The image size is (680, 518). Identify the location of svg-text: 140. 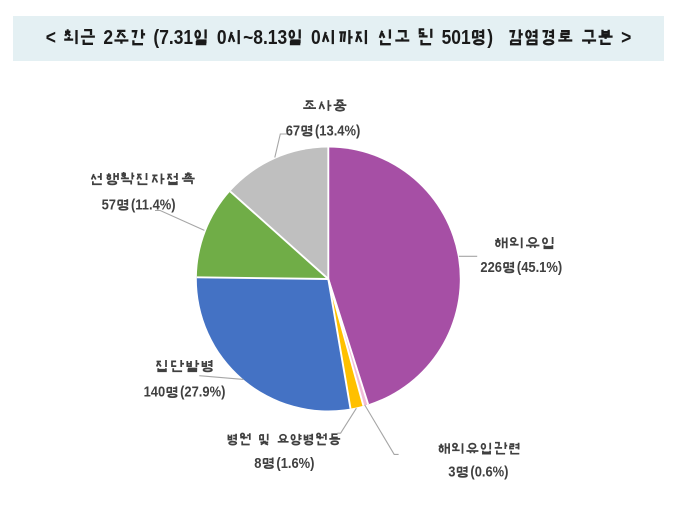
(155, 393).